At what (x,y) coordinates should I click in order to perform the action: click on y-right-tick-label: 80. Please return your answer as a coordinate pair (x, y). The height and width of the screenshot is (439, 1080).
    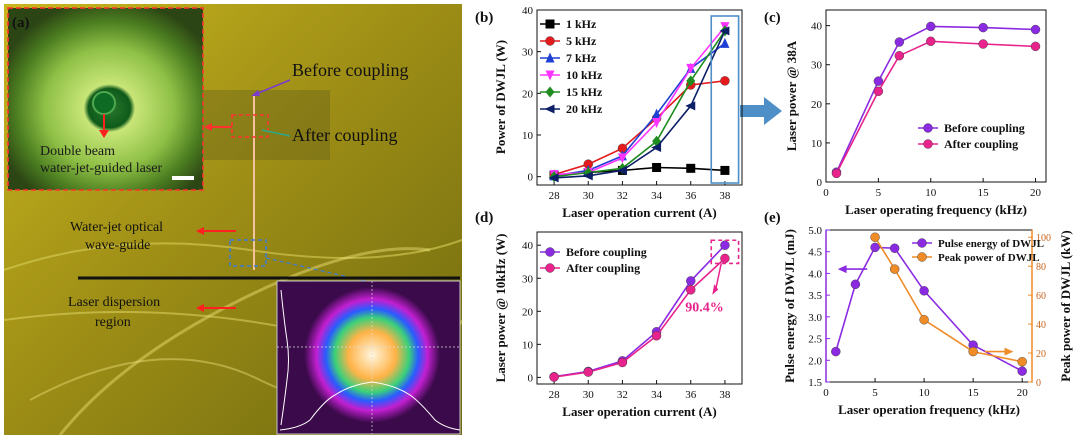
    Looking at the image, I should click on (1041, 267).